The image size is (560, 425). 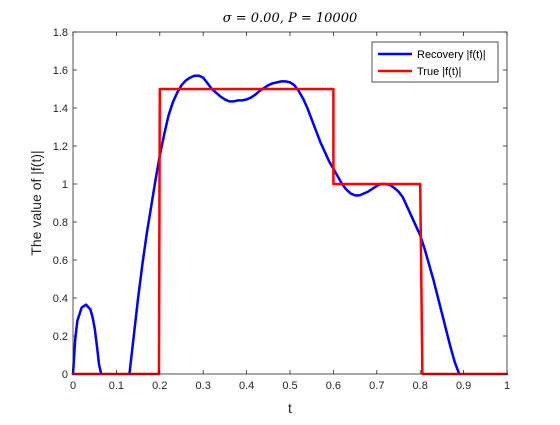 I want to click on y-tick-label: 1.8, so click(x=60, y=33).